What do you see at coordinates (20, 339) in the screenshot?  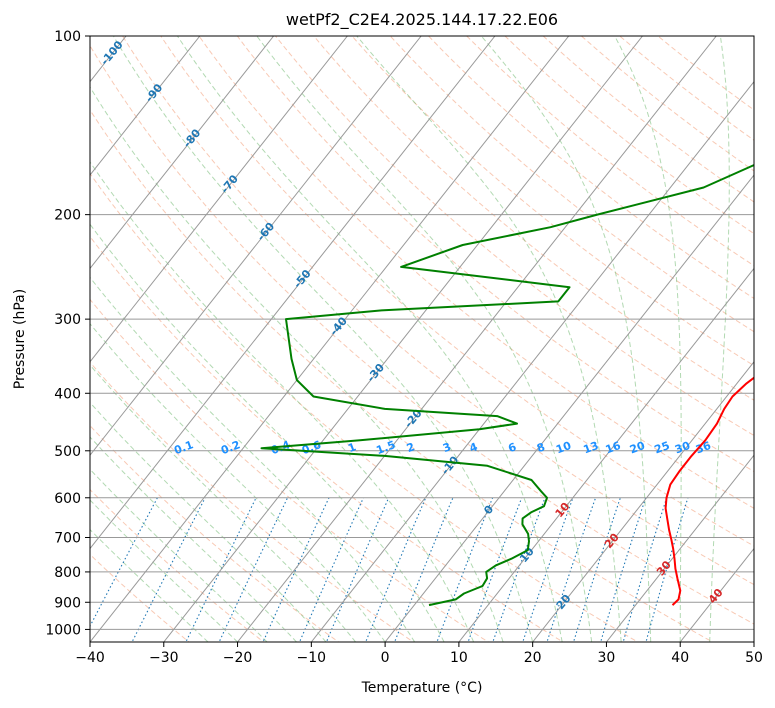 I see `y-axis-label: Pressure (hPa)` at bounding box center [20, 339].